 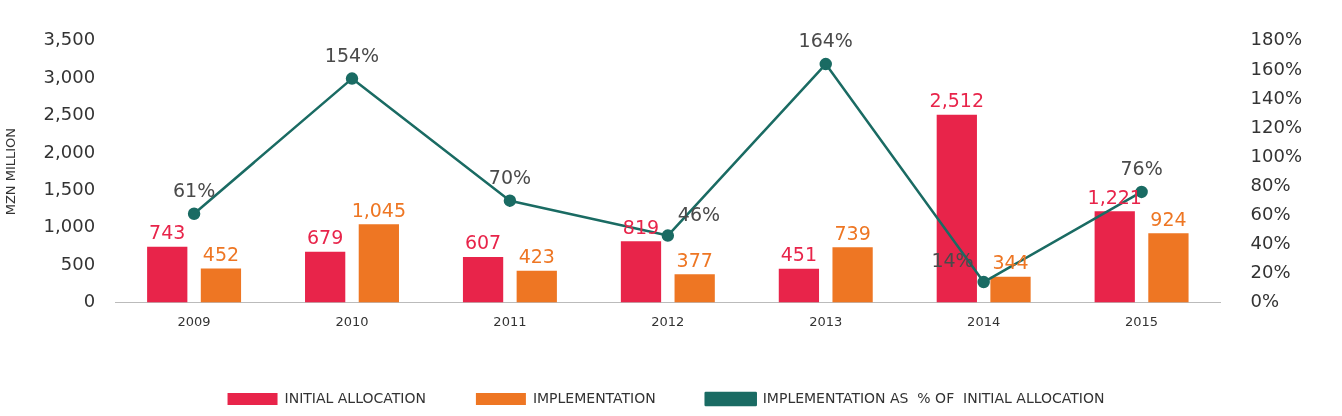 I want to click on data-label: 377, so click(x=694, y=259).